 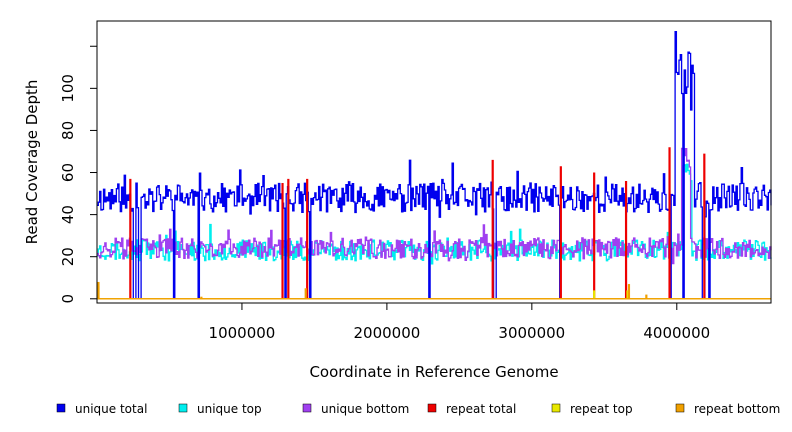 I want to click on y-tick-label: 80, so click(x=68, y=130).